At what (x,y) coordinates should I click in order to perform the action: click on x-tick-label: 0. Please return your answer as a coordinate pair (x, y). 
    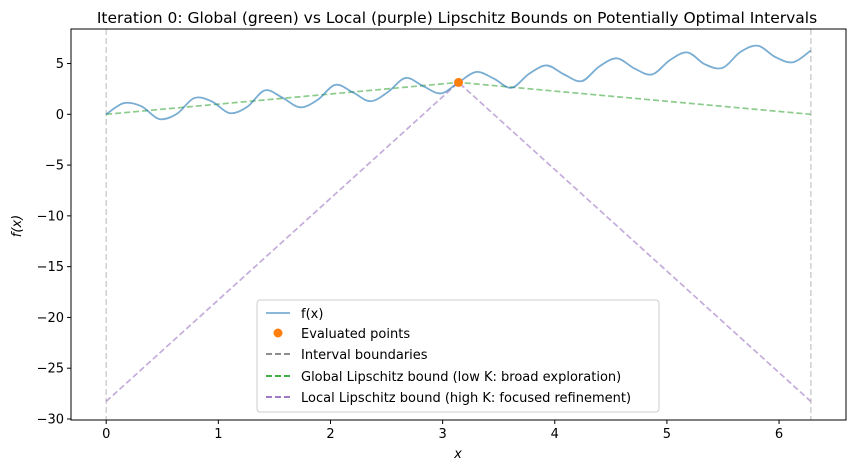
    Looking at the image, I should click on (106, 434).